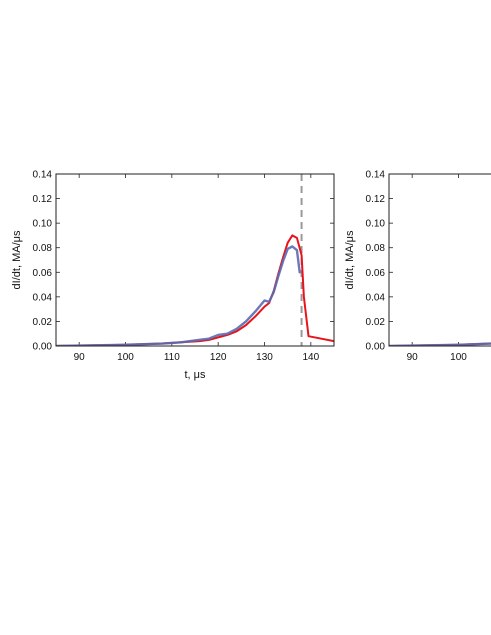  I want to click on series-line-red, so click(195, 290).